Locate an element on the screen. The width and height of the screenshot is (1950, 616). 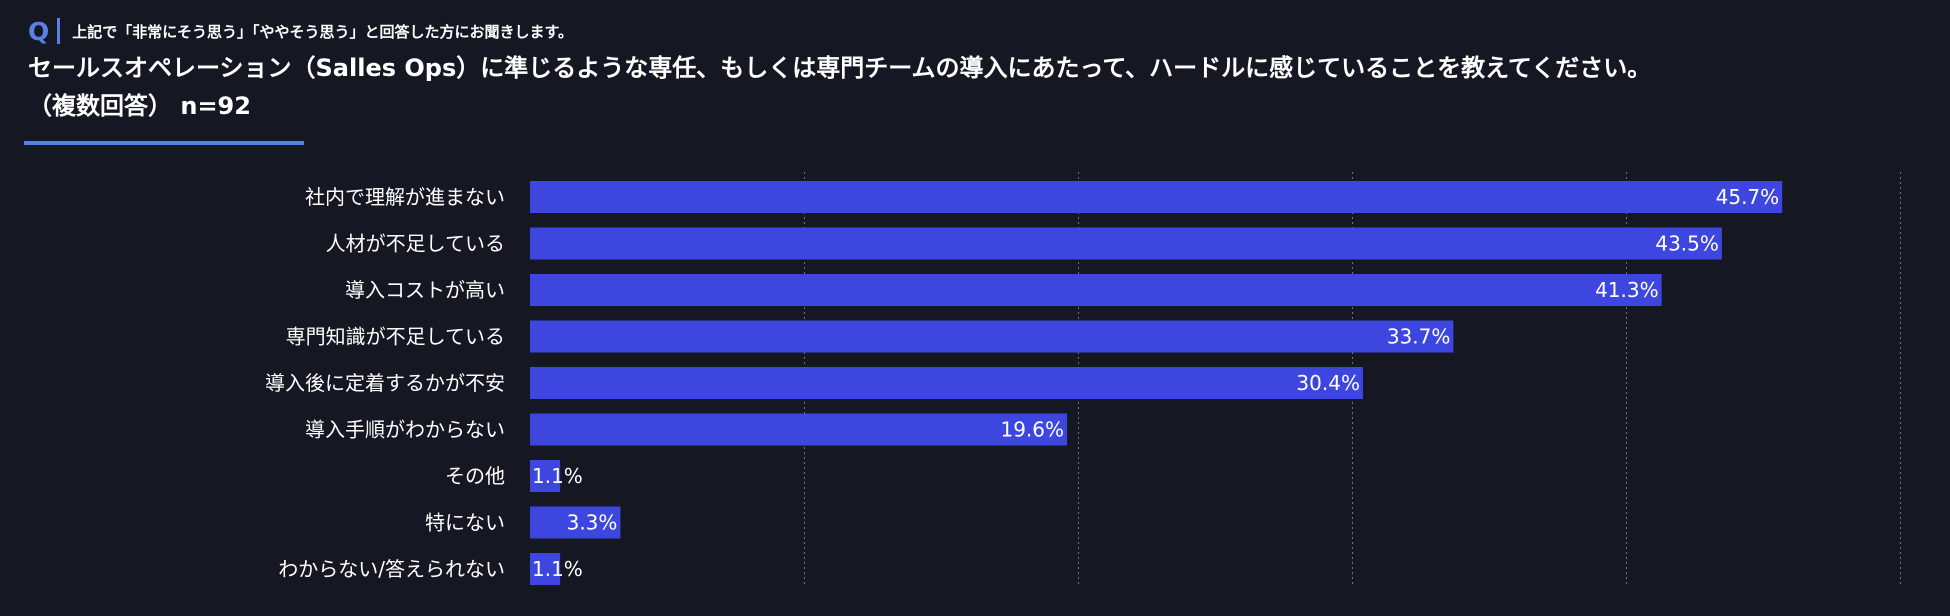
category-label: 人材が不足している is located at coordinates (415, 244).